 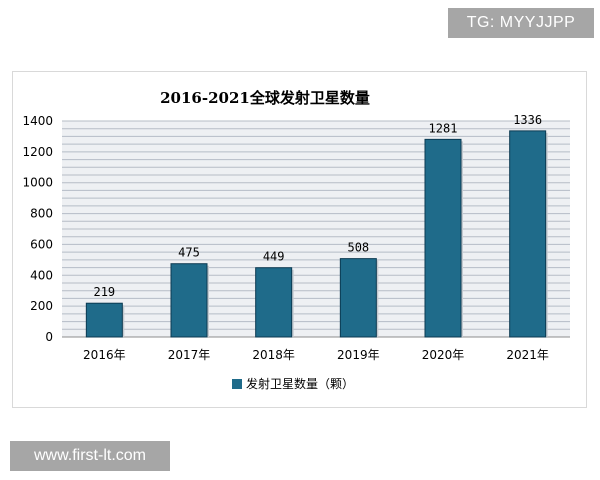 What do you see at coordinates (527, 120) in the screenshot?
I see `data-label: 1336` at bounding box center [527, 120].